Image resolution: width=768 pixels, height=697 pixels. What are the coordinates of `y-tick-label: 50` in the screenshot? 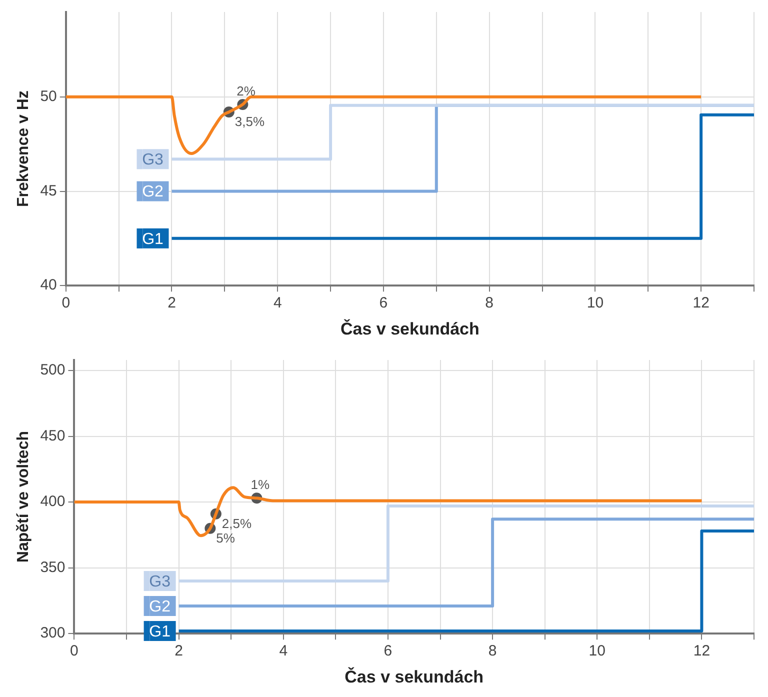 It's located at (48, 97).